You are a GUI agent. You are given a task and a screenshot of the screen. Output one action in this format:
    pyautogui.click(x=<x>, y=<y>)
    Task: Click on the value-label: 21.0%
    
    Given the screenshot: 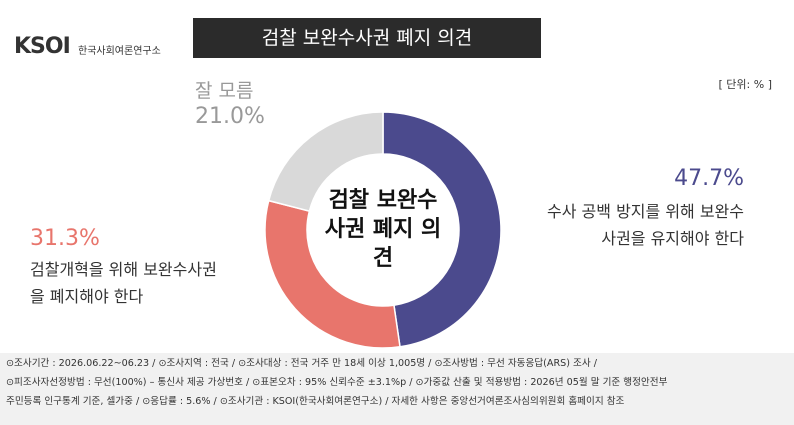 What is the action you would take?
    pyautogui.click(x=230, y=116)
    